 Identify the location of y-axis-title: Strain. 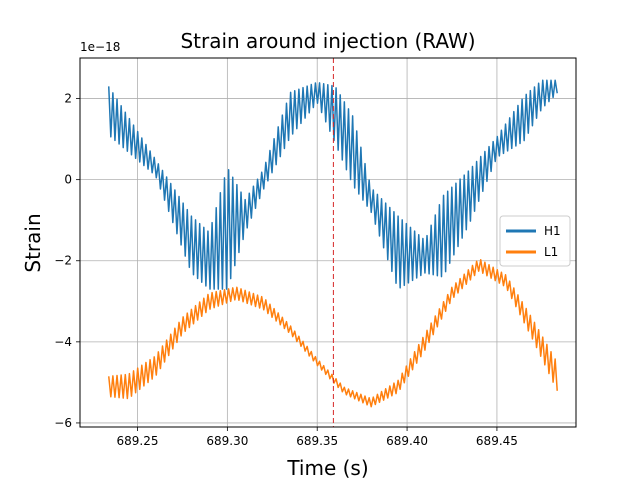
(33, 242).